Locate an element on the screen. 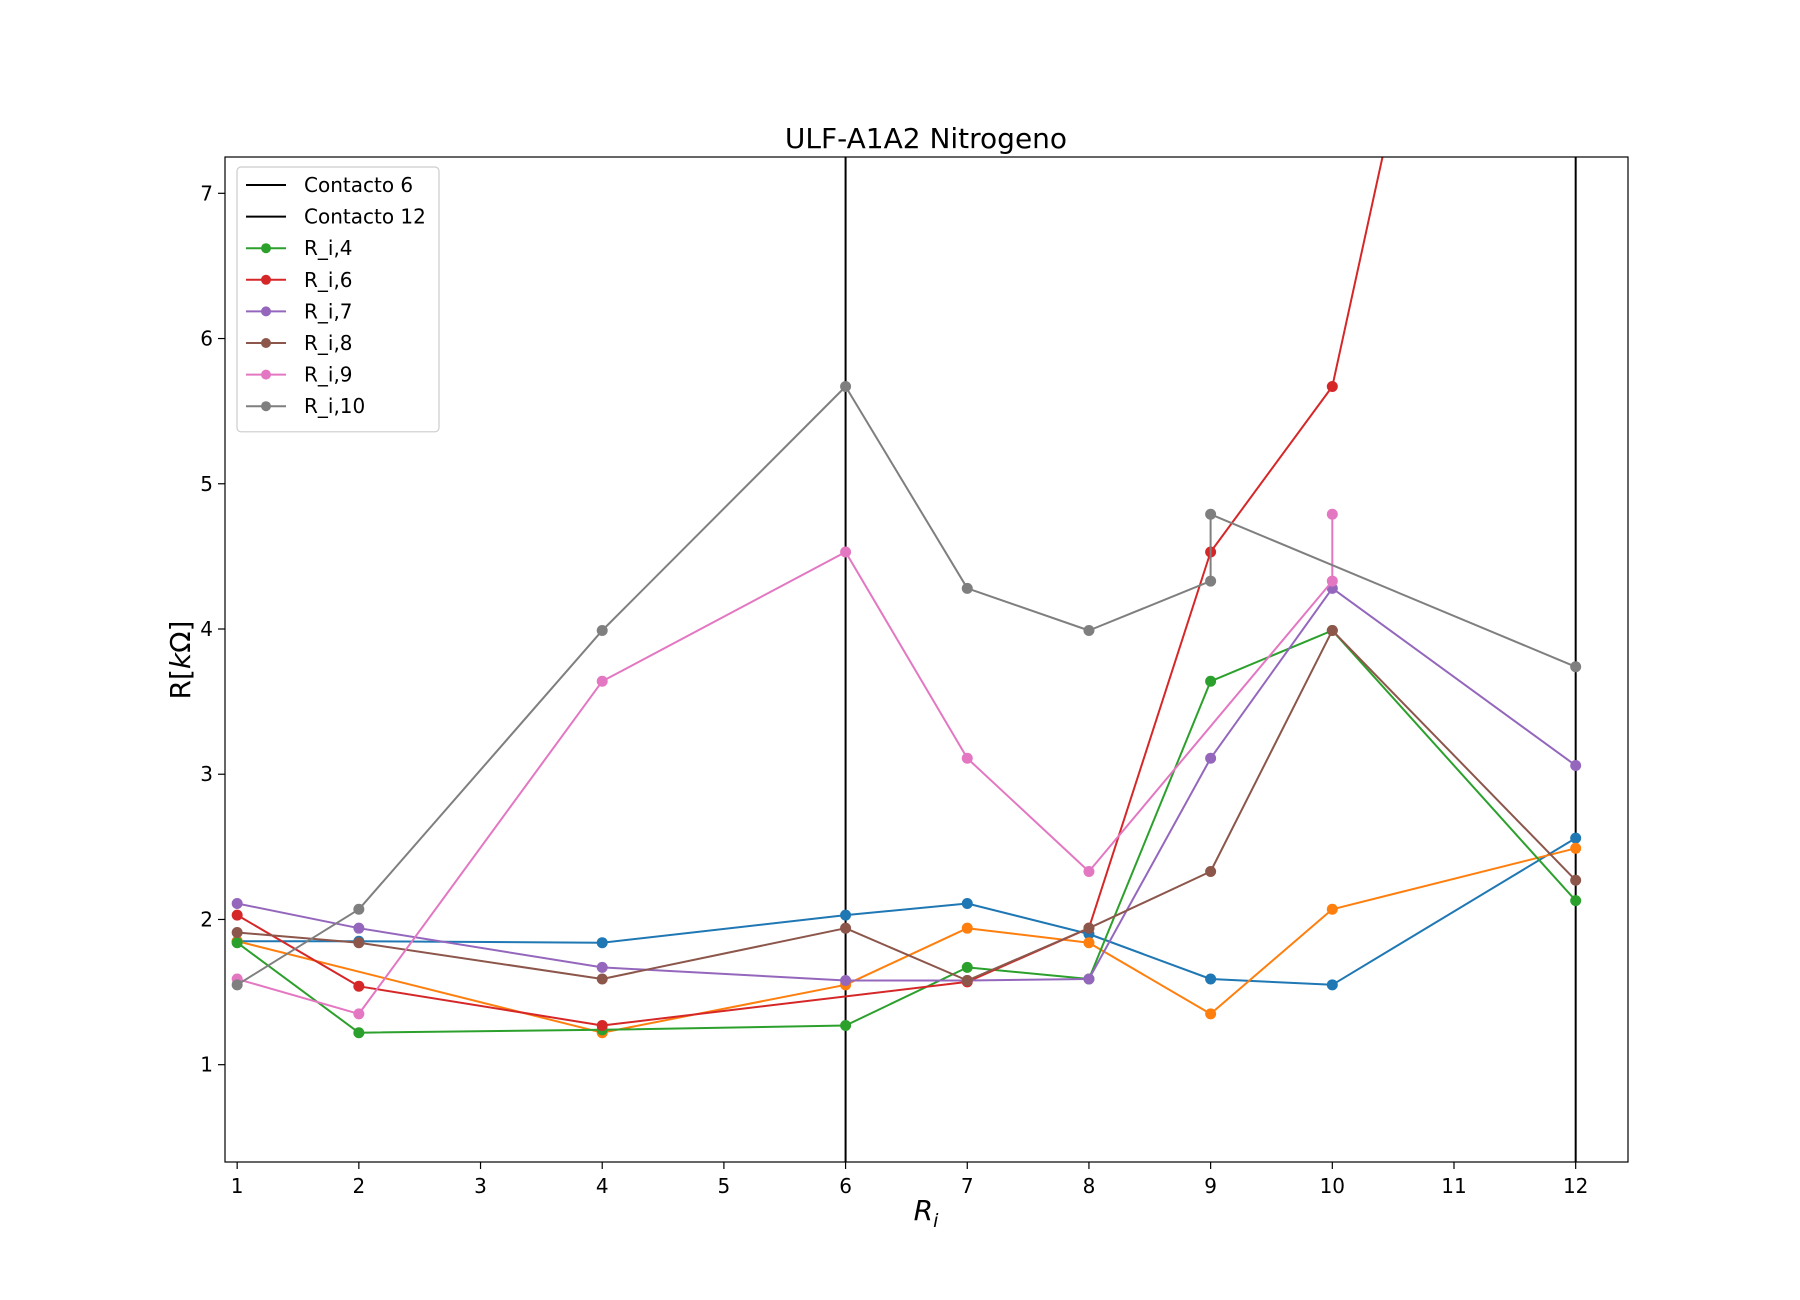 The height and width of the screenshot is (1300, 1800). legend-label: Contacto 6 is located at coordinates (358, 185).